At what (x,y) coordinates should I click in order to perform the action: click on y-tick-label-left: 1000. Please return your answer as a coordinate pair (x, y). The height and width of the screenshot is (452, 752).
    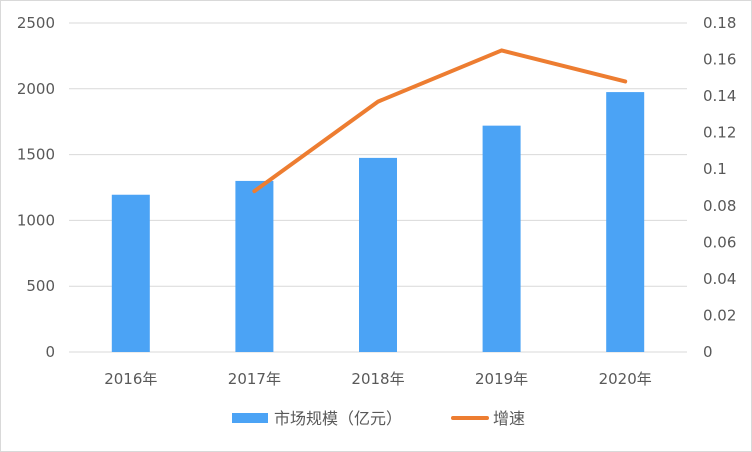
    Looking at the image, I should click on (36, 220).